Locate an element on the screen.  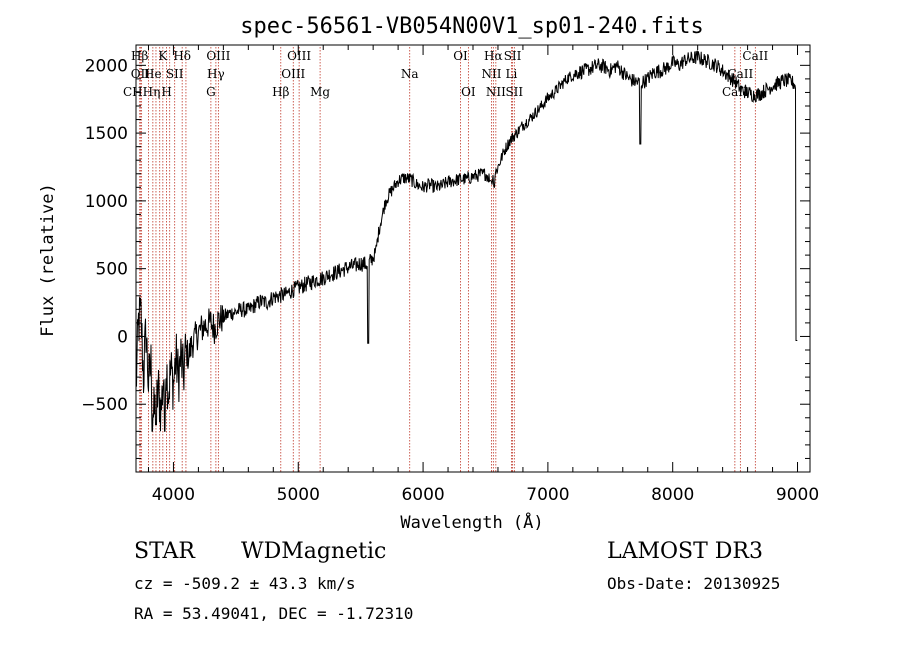
line-marker-label: Li is located at coordinates (512, 74).